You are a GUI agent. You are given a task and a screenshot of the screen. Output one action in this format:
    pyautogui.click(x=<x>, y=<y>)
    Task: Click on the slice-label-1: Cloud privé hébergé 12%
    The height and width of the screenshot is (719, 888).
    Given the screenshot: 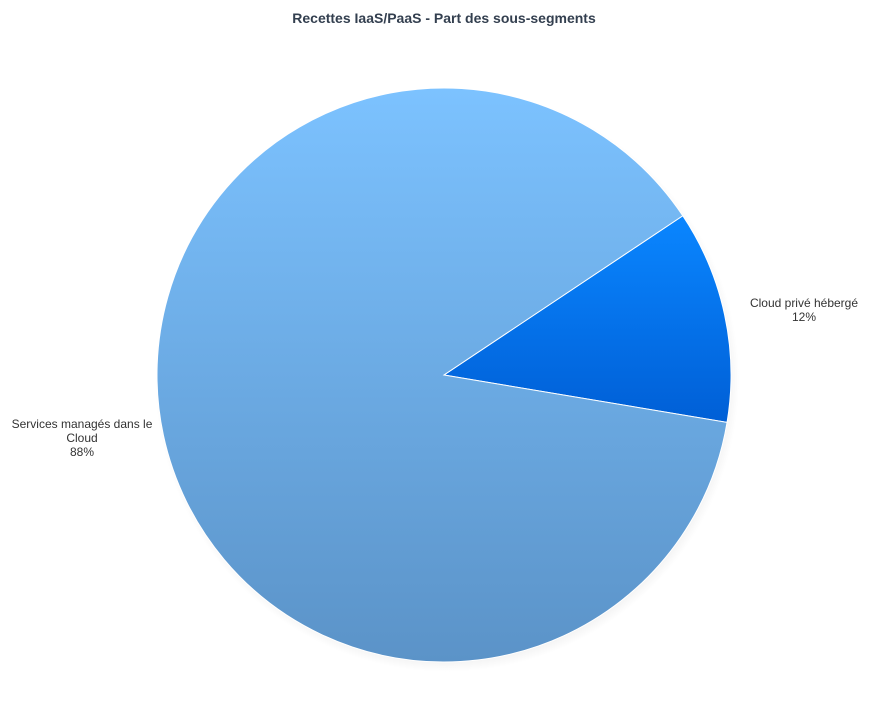 What is the action you would take?
    pyautogui.click(x=804, y=310)
    